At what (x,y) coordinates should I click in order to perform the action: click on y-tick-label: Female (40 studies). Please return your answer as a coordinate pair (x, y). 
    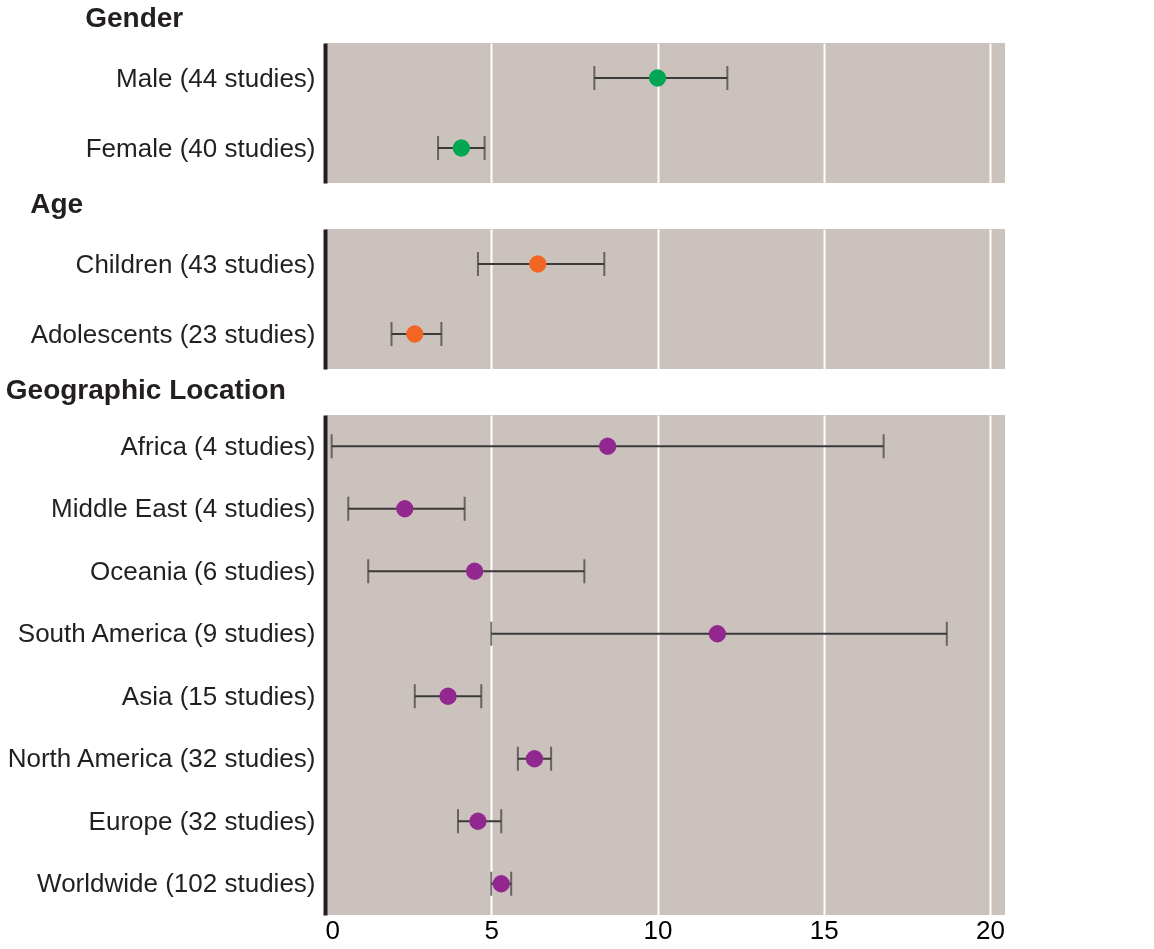
    Looking at the image, I should click on (200, 147).